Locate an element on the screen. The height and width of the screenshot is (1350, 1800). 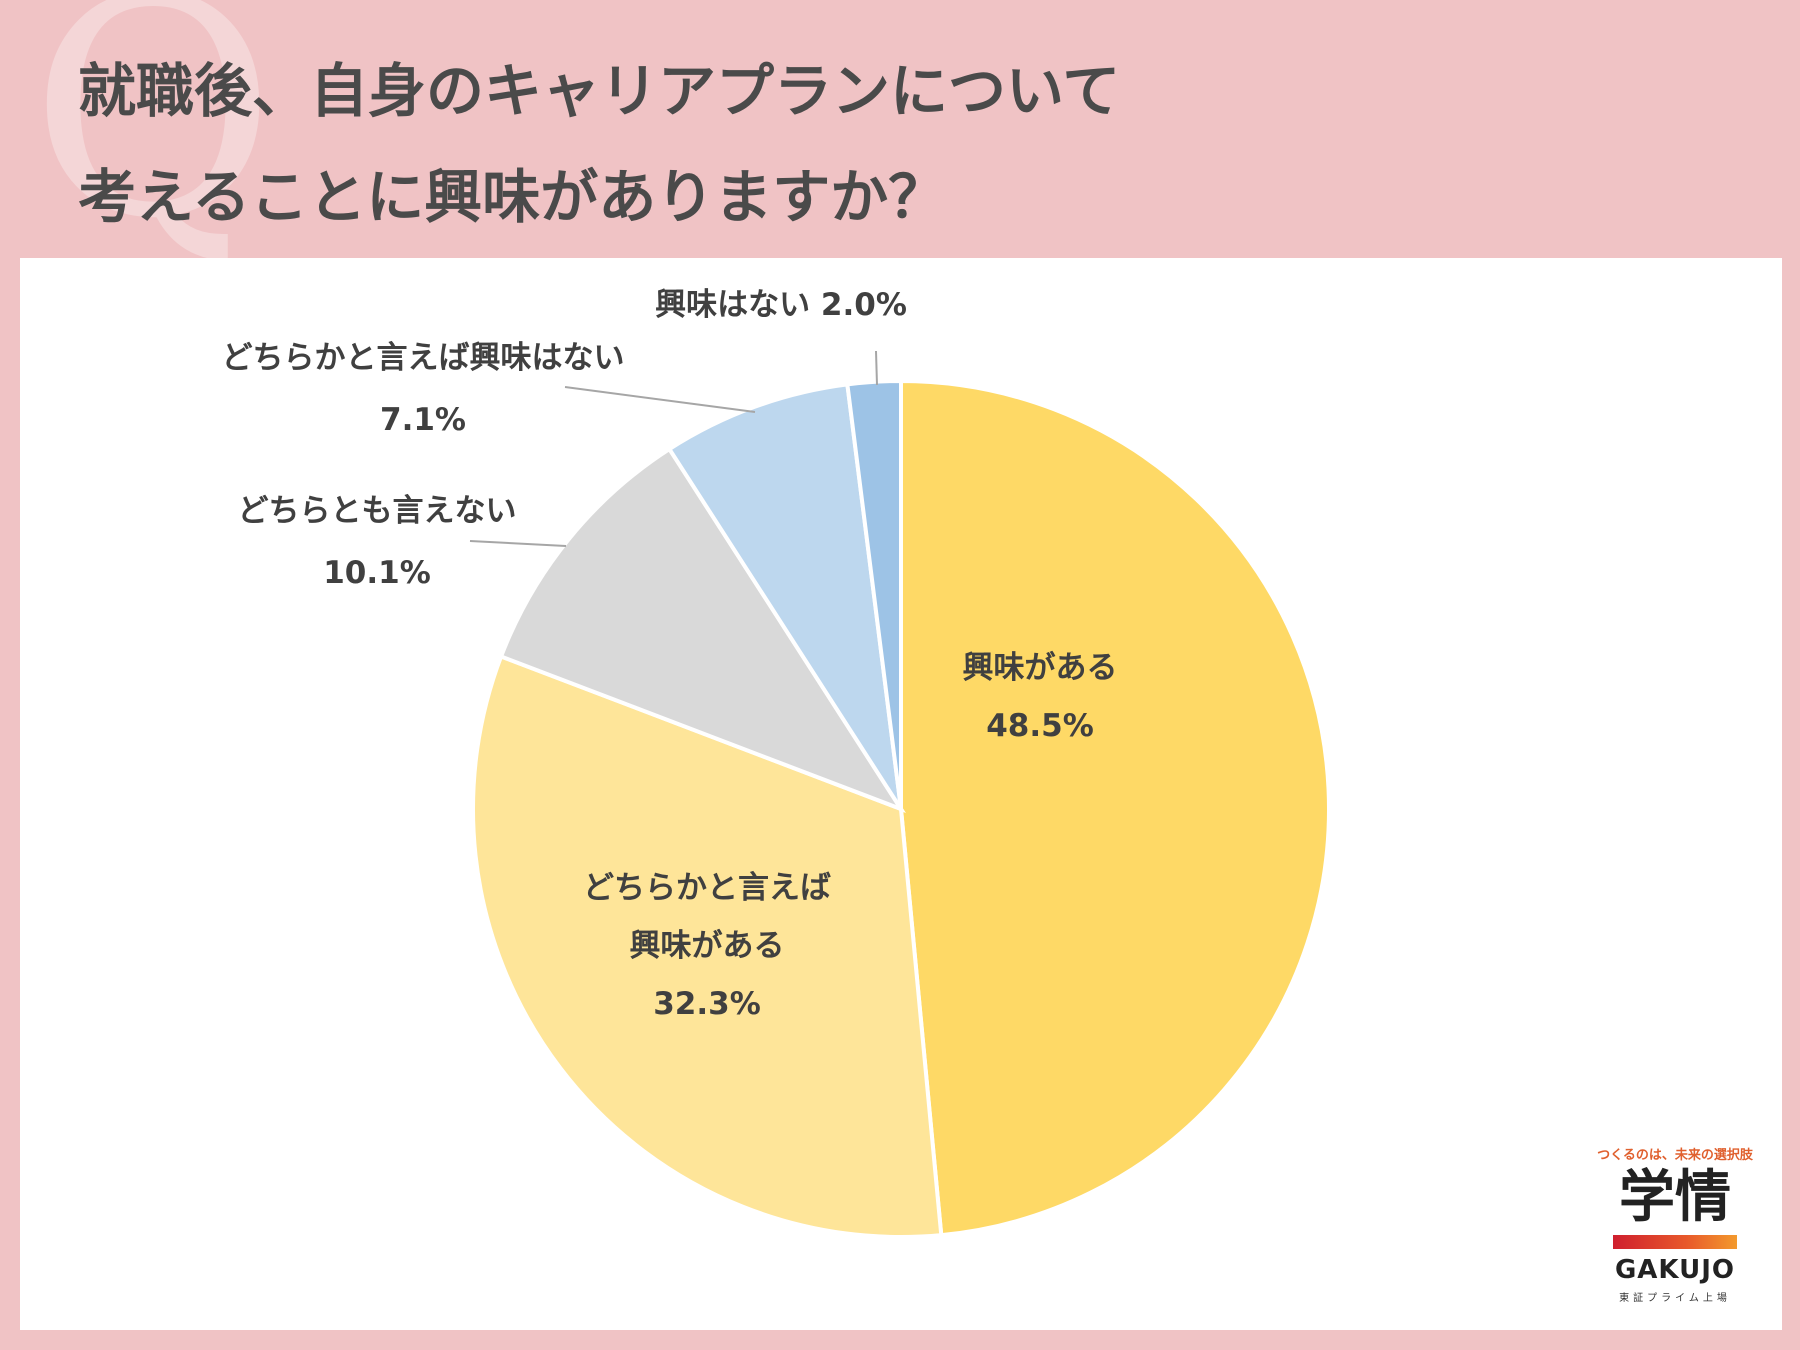
gakujo-logo: つくるのは、未来の選択肢 学情 GAKUJO 東証プライム上場 is located at coordinates (1675, 1228).